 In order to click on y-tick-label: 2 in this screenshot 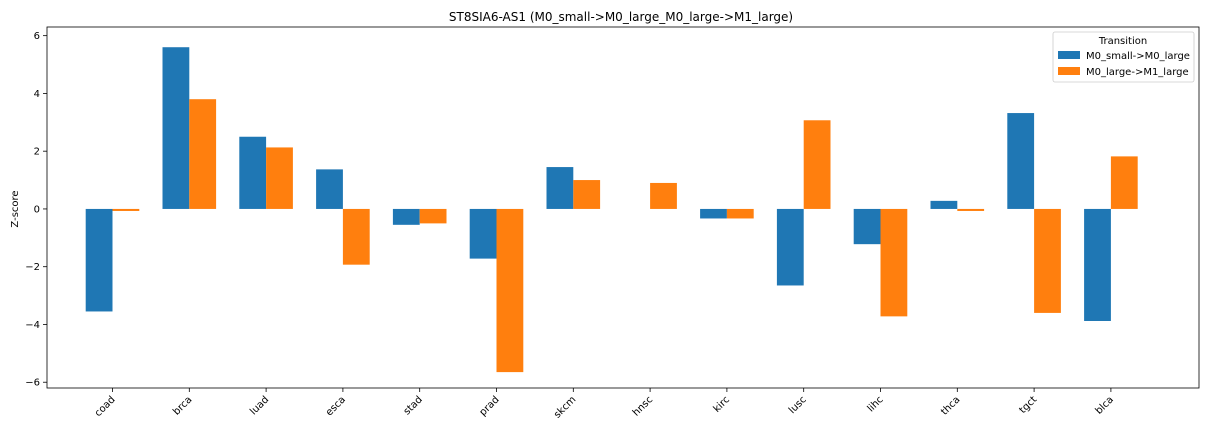, I will do `click(37, 152)`.